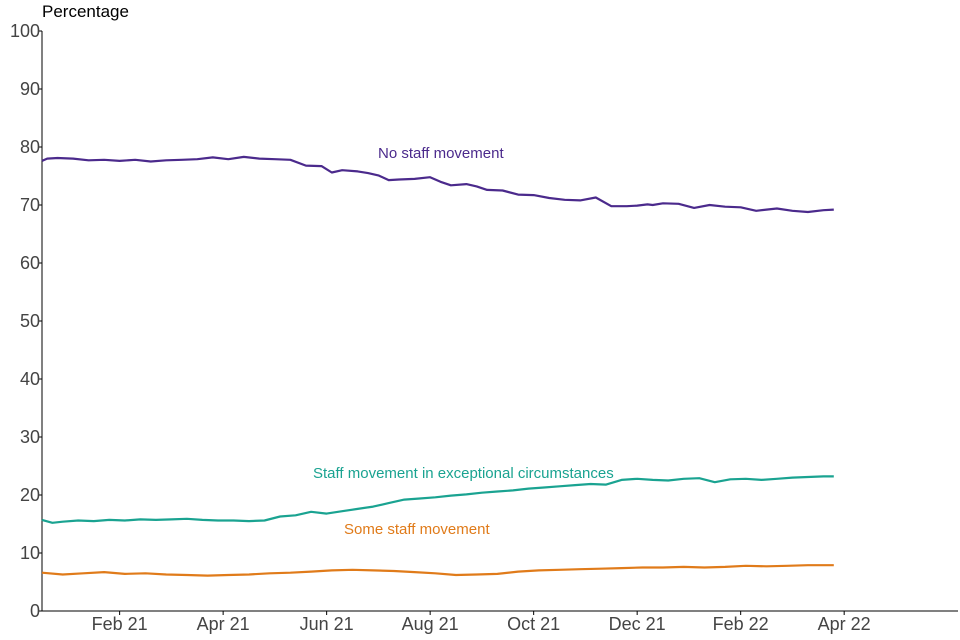  Describe the element at coordinates (417, 529) in the screenshot. I see `series-label-some-staff-movement: Some staff movement` at that location.